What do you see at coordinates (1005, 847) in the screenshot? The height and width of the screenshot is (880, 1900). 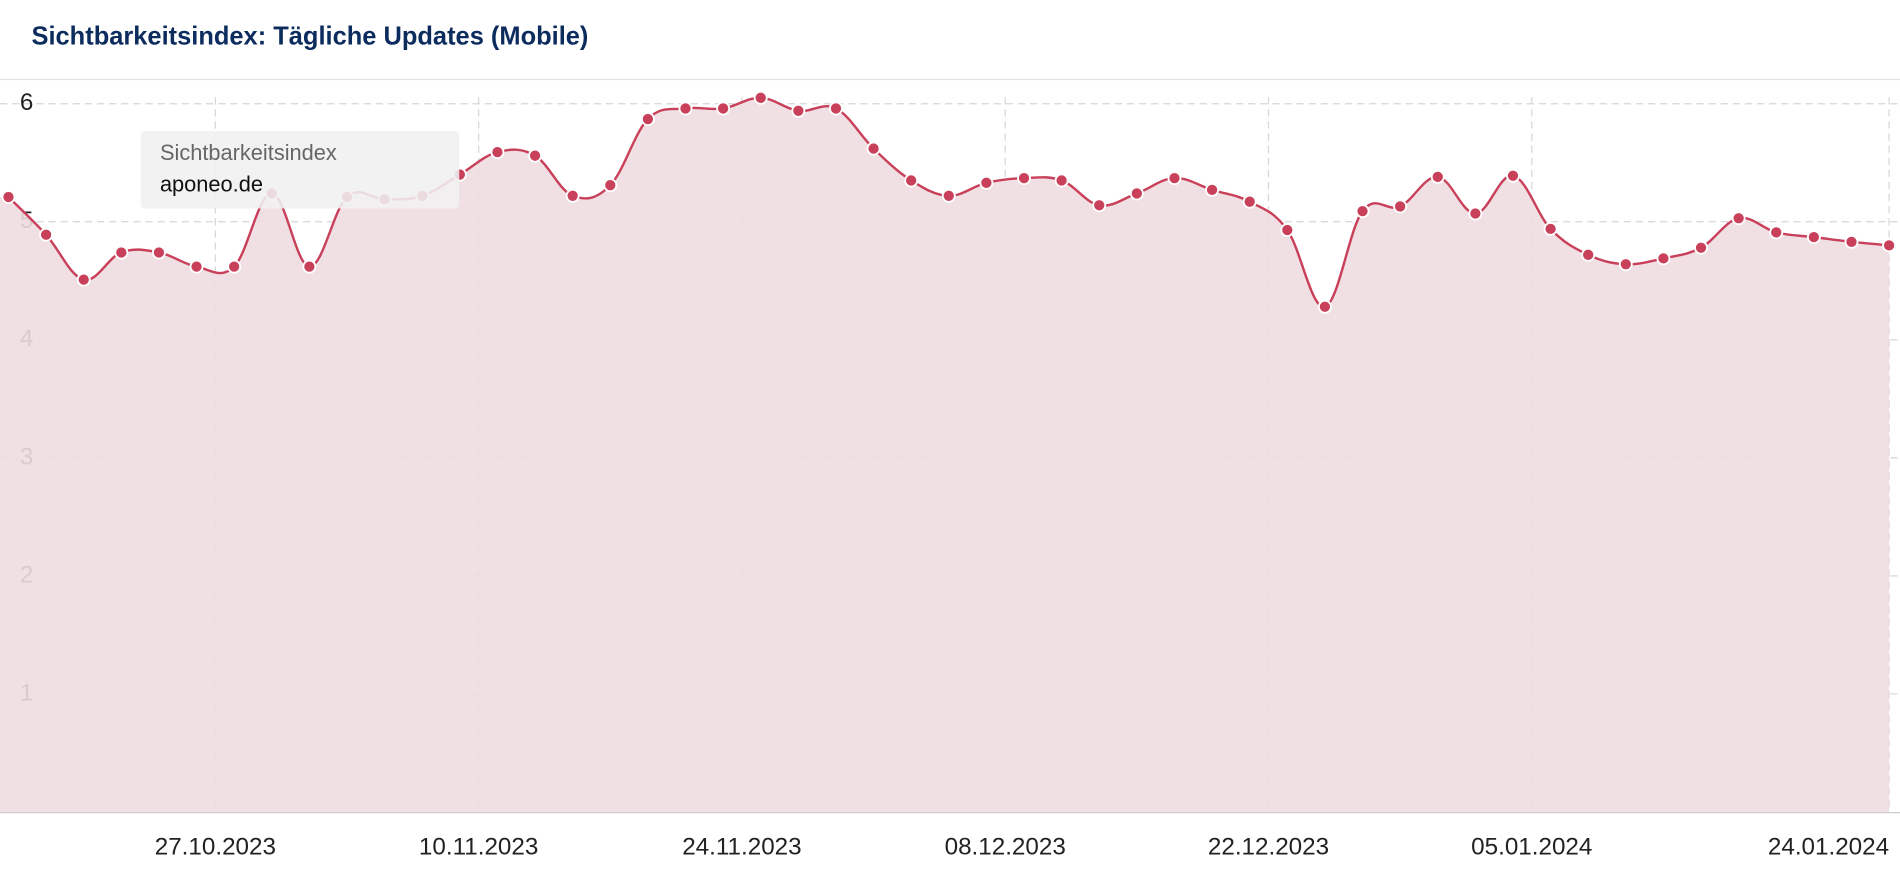 I see `x-tick-label: 08.12.2023` at bounding box center [1005, 847].